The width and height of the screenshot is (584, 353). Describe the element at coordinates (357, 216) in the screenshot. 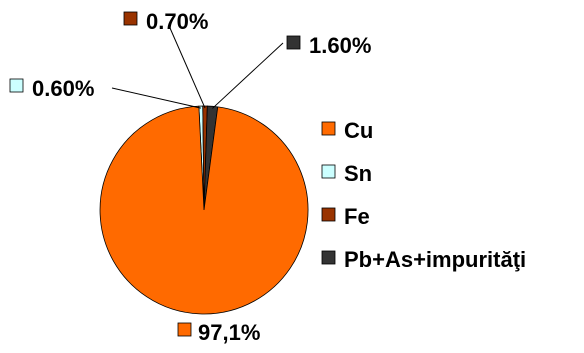

I see `legend-label-2: Fe` at that location.